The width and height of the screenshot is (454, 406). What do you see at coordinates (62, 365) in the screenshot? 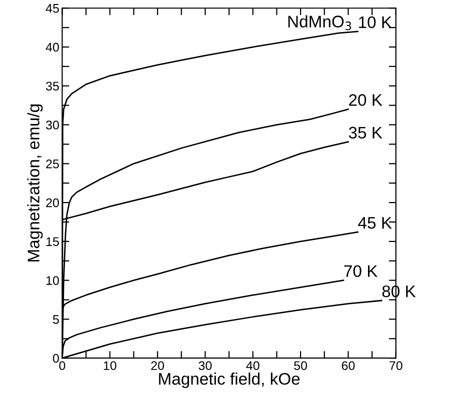
I see `x-tick-label: 0` at bounding box center [62, 365].